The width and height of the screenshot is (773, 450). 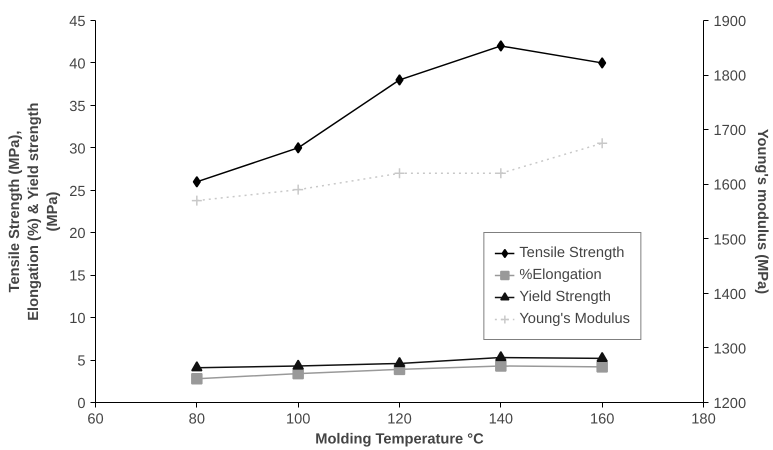 I want to click on y-tick-label: 5, so click(x=81, y=362).